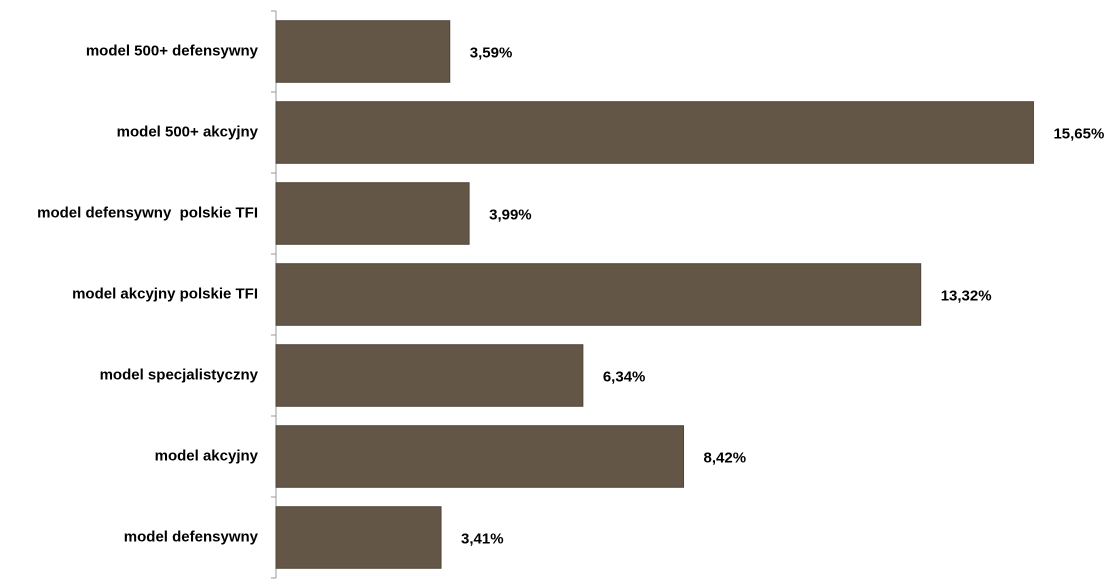 This screenshot has width=1112, height=581. I want to click on category-label: model akcyjny, so click(207, 455).